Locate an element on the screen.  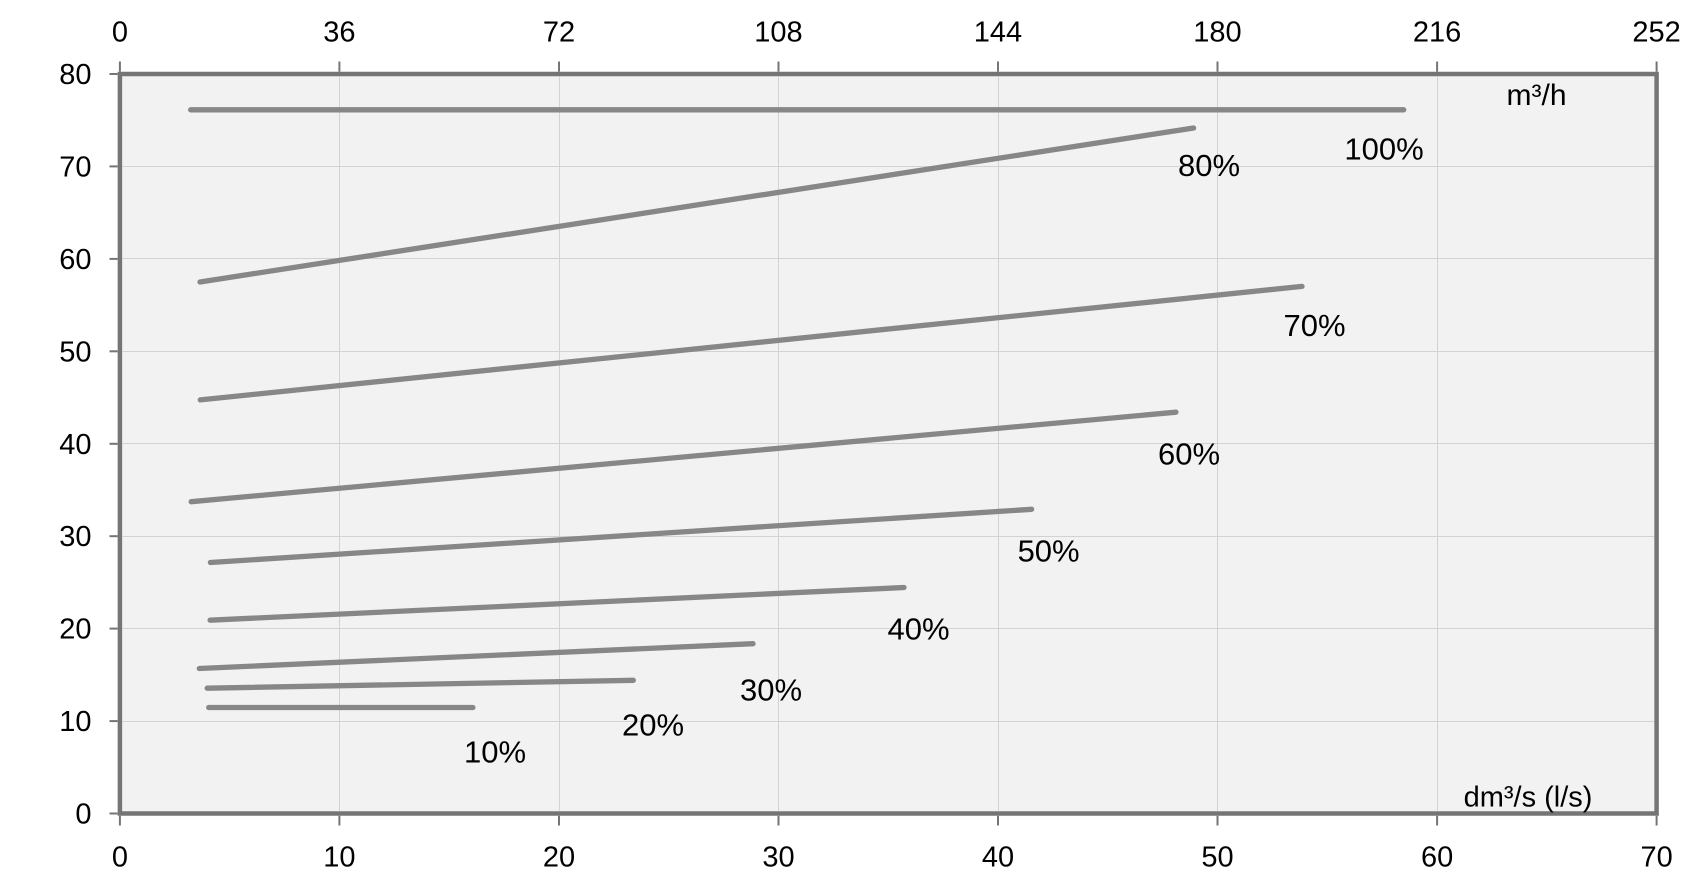
svg-text: 30% is located at coordinates (771, 689).